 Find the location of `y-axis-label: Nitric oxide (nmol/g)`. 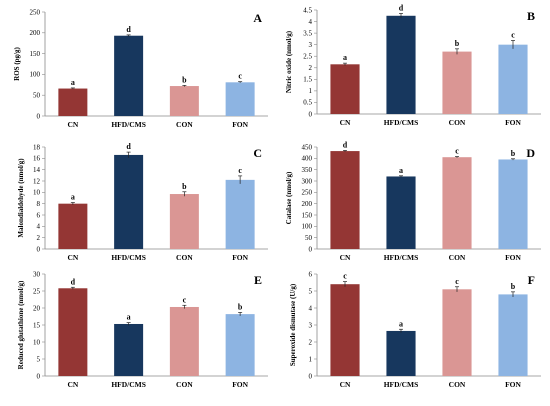

y-axis-label: Nitric oxide (nmol/g) is located at coordinates (289, 61).